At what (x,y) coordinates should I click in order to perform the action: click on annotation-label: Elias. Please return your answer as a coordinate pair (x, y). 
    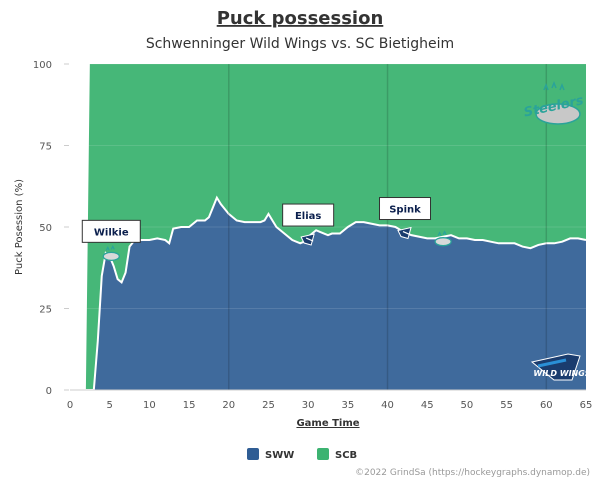
    Looking at the image, I should click on (308, 216).